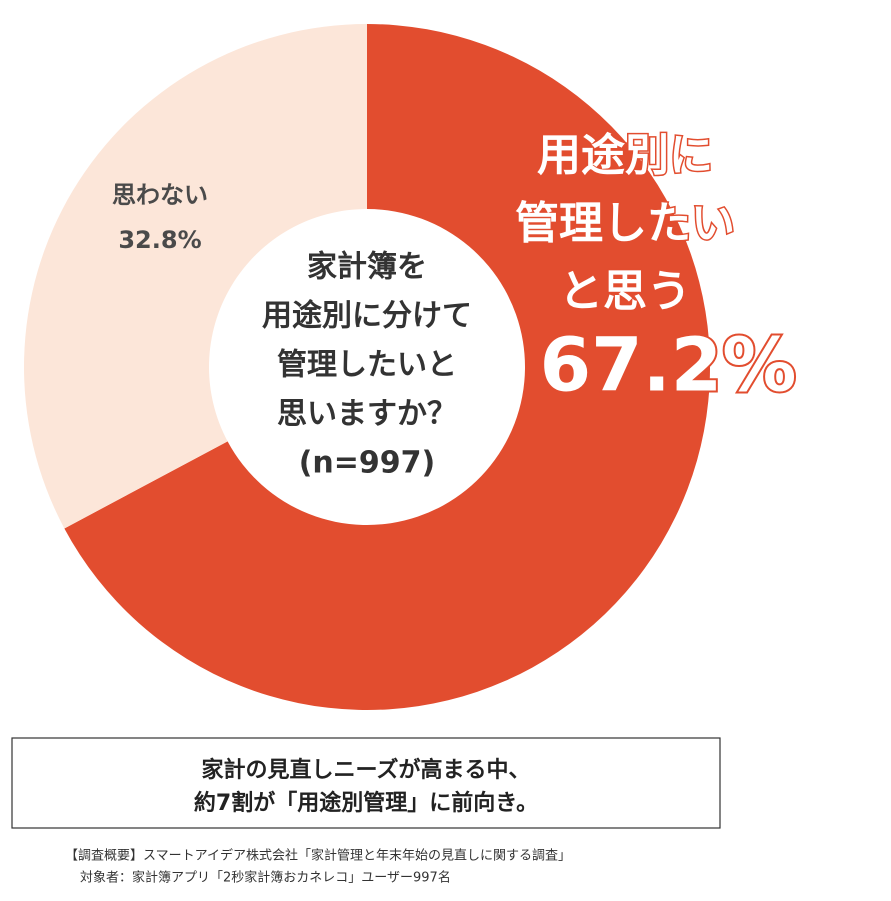 The width and height of the screenshot is (891, 901). What do you see at coordinates (318, 856) in the screenshot?
I see `footnote: 【調査概要】スマートアイデア株式会社「家計管理と年末年始の見直しに関する調査」` at bounding box center [318, 856].